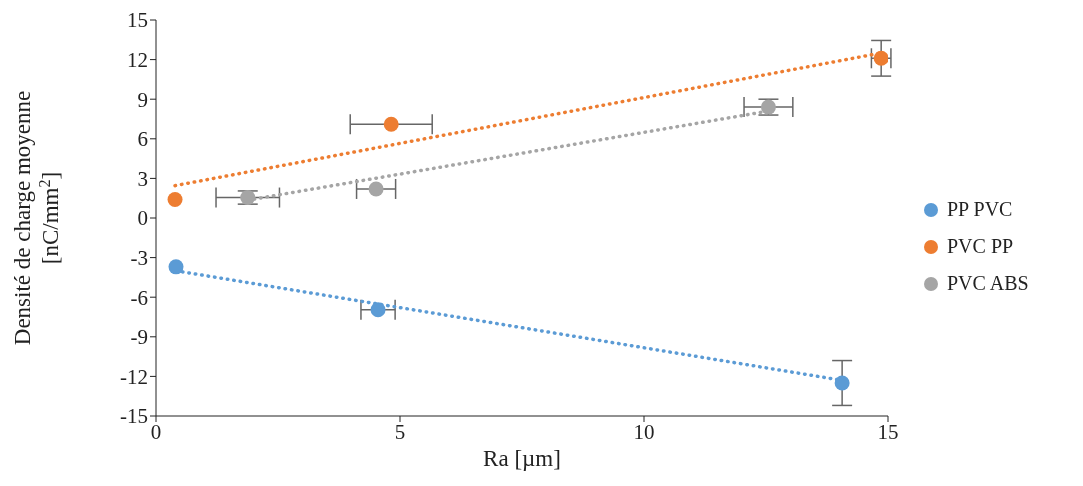 This screenshot has height=486, width=1083. Describe the element at coordinates (142, 139) in the screenshot. I see `y-tick-label: 6` at that location.